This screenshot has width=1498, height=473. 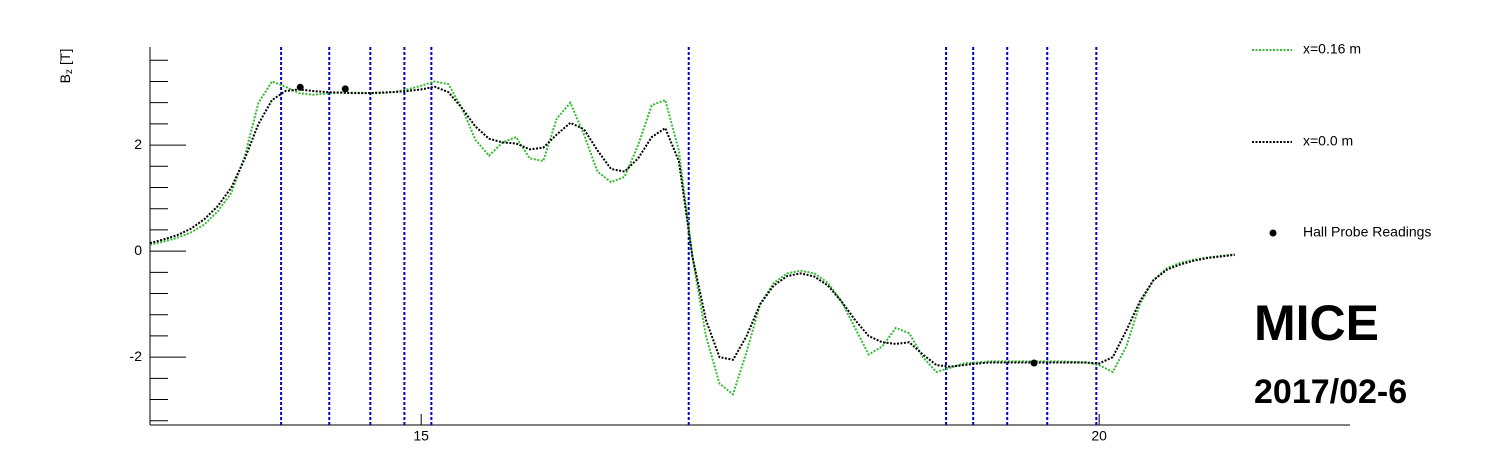 What do you see at coordinates (138, 144) in the screenshot?
I see `y-tick-label: 2` at bounding box center [138, 144].